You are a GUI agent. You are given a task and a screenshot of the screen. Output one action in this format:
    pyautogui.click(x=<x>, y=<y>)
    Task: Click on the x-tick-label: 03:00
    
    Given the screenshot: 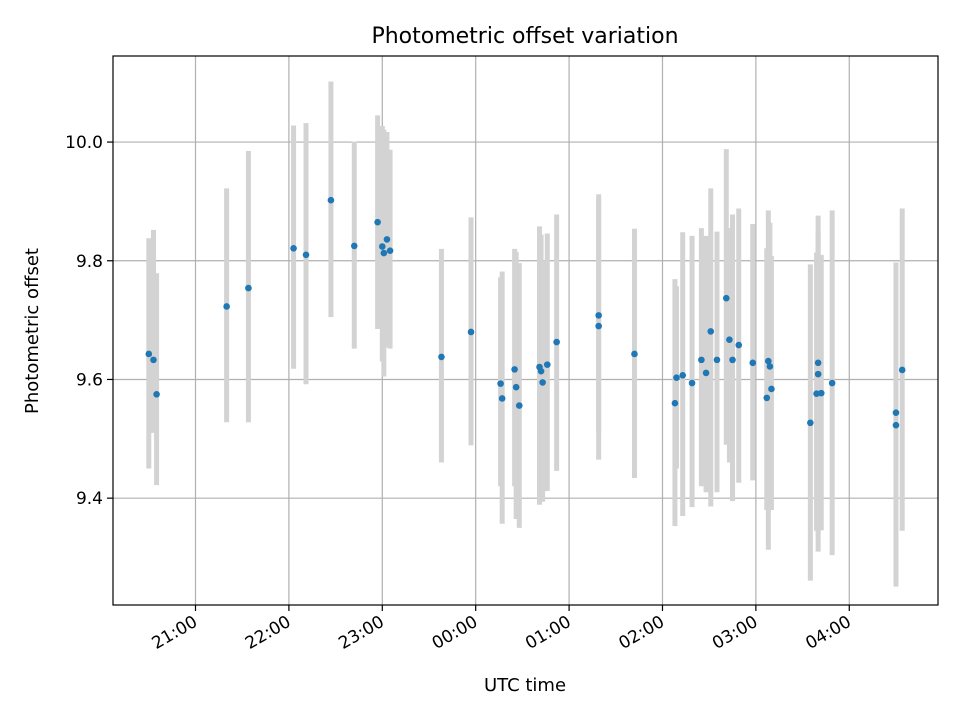 What is the action you would take?
    pyautogui.click(x=735, y=633)
    